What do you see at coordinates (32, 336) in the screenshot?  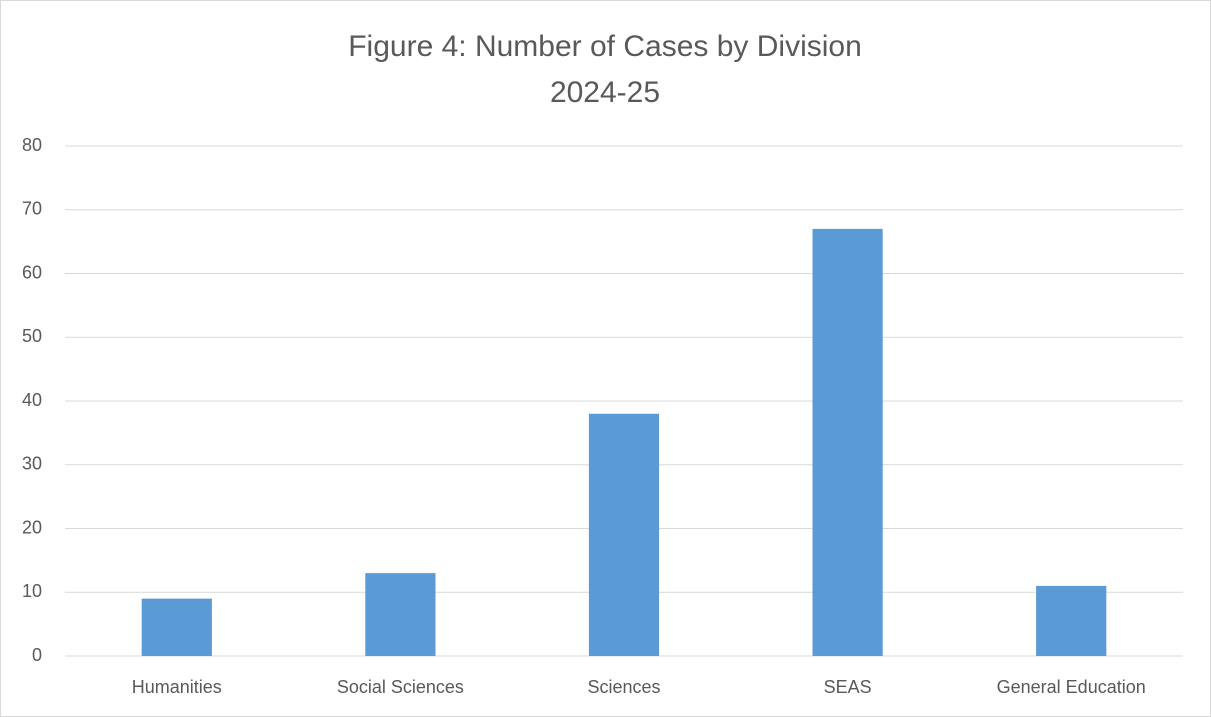 I see `y-tick-label: 50` at bounding box center [32, 336].